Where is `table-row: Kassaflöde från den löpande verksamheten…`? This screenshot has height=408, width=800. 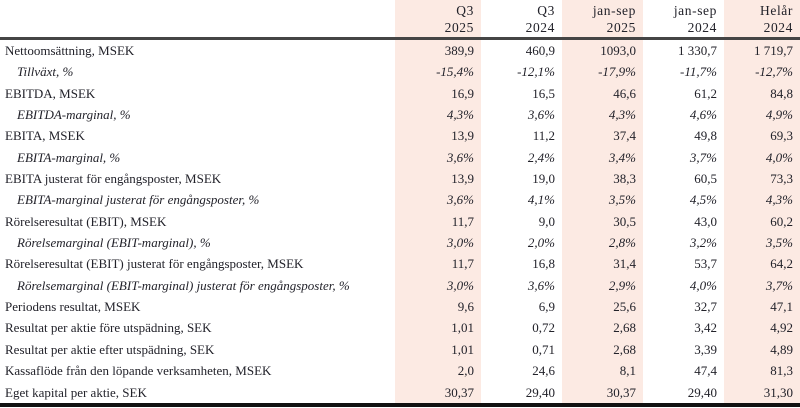 table-row: Kassaflöde från den löpande verksamheten… is located at coordinates (400, 371).